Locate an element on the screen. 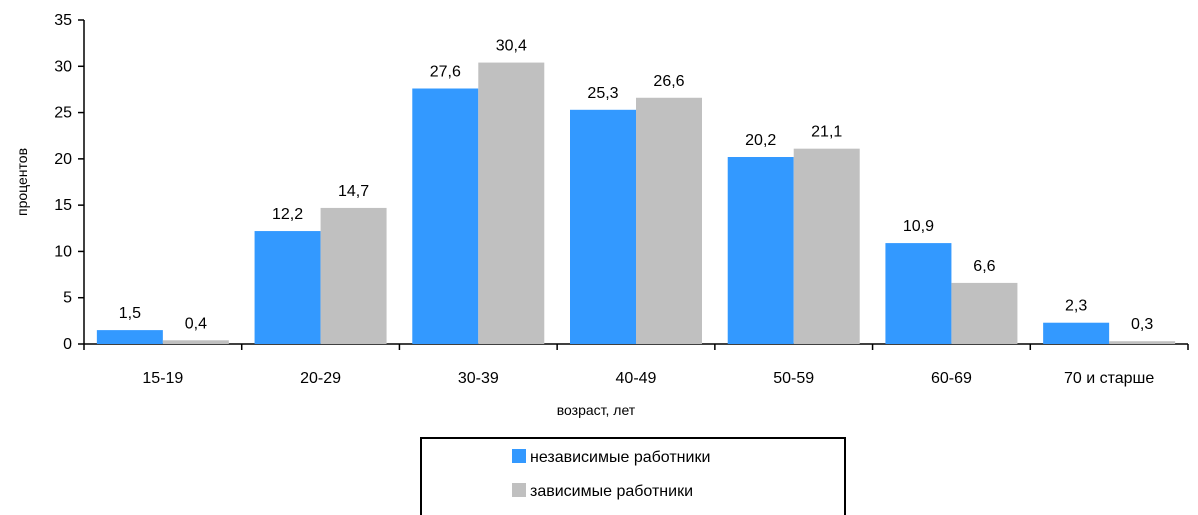 This screenshot has height=515, width=1198. x-tick-label: 20-29 is located at coordinates (320, 378).